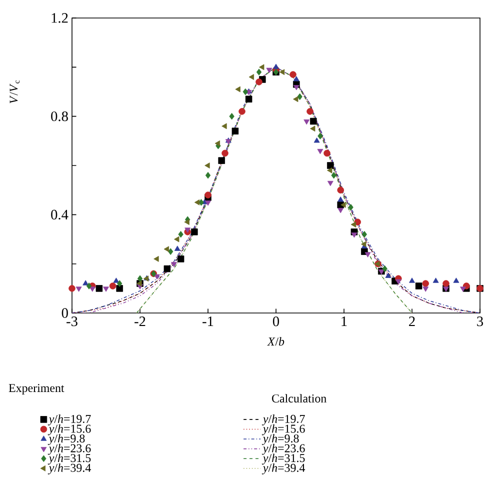 The image size is (489, 490). Describe the element at coordinates (480, 321) in the screenshot. I see `x-tick-label: 3` at that location.